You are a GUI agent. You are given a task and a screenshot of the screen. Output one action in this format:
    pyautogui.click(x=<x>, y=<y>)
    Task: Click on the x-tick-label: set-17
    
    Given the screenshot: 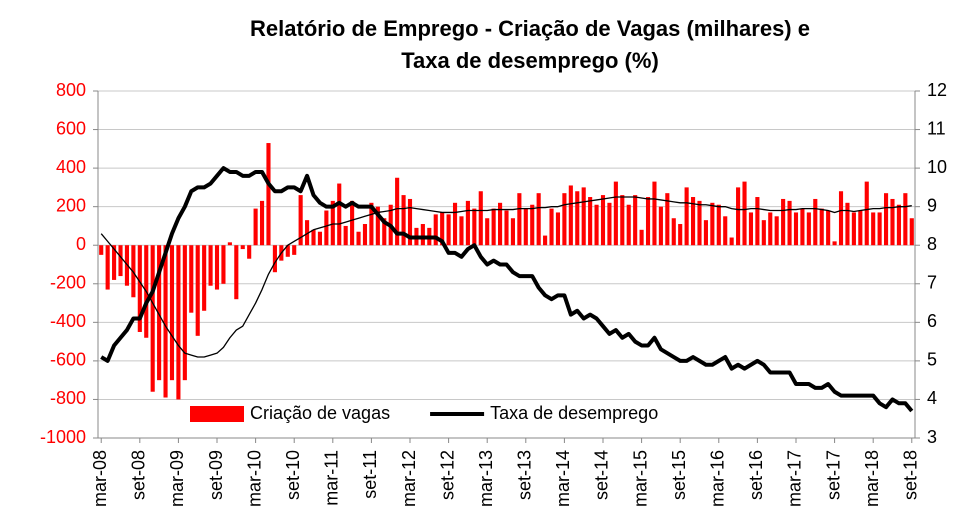 What is the action you would take?
    pyautogui.click(x=833, y=475)
    